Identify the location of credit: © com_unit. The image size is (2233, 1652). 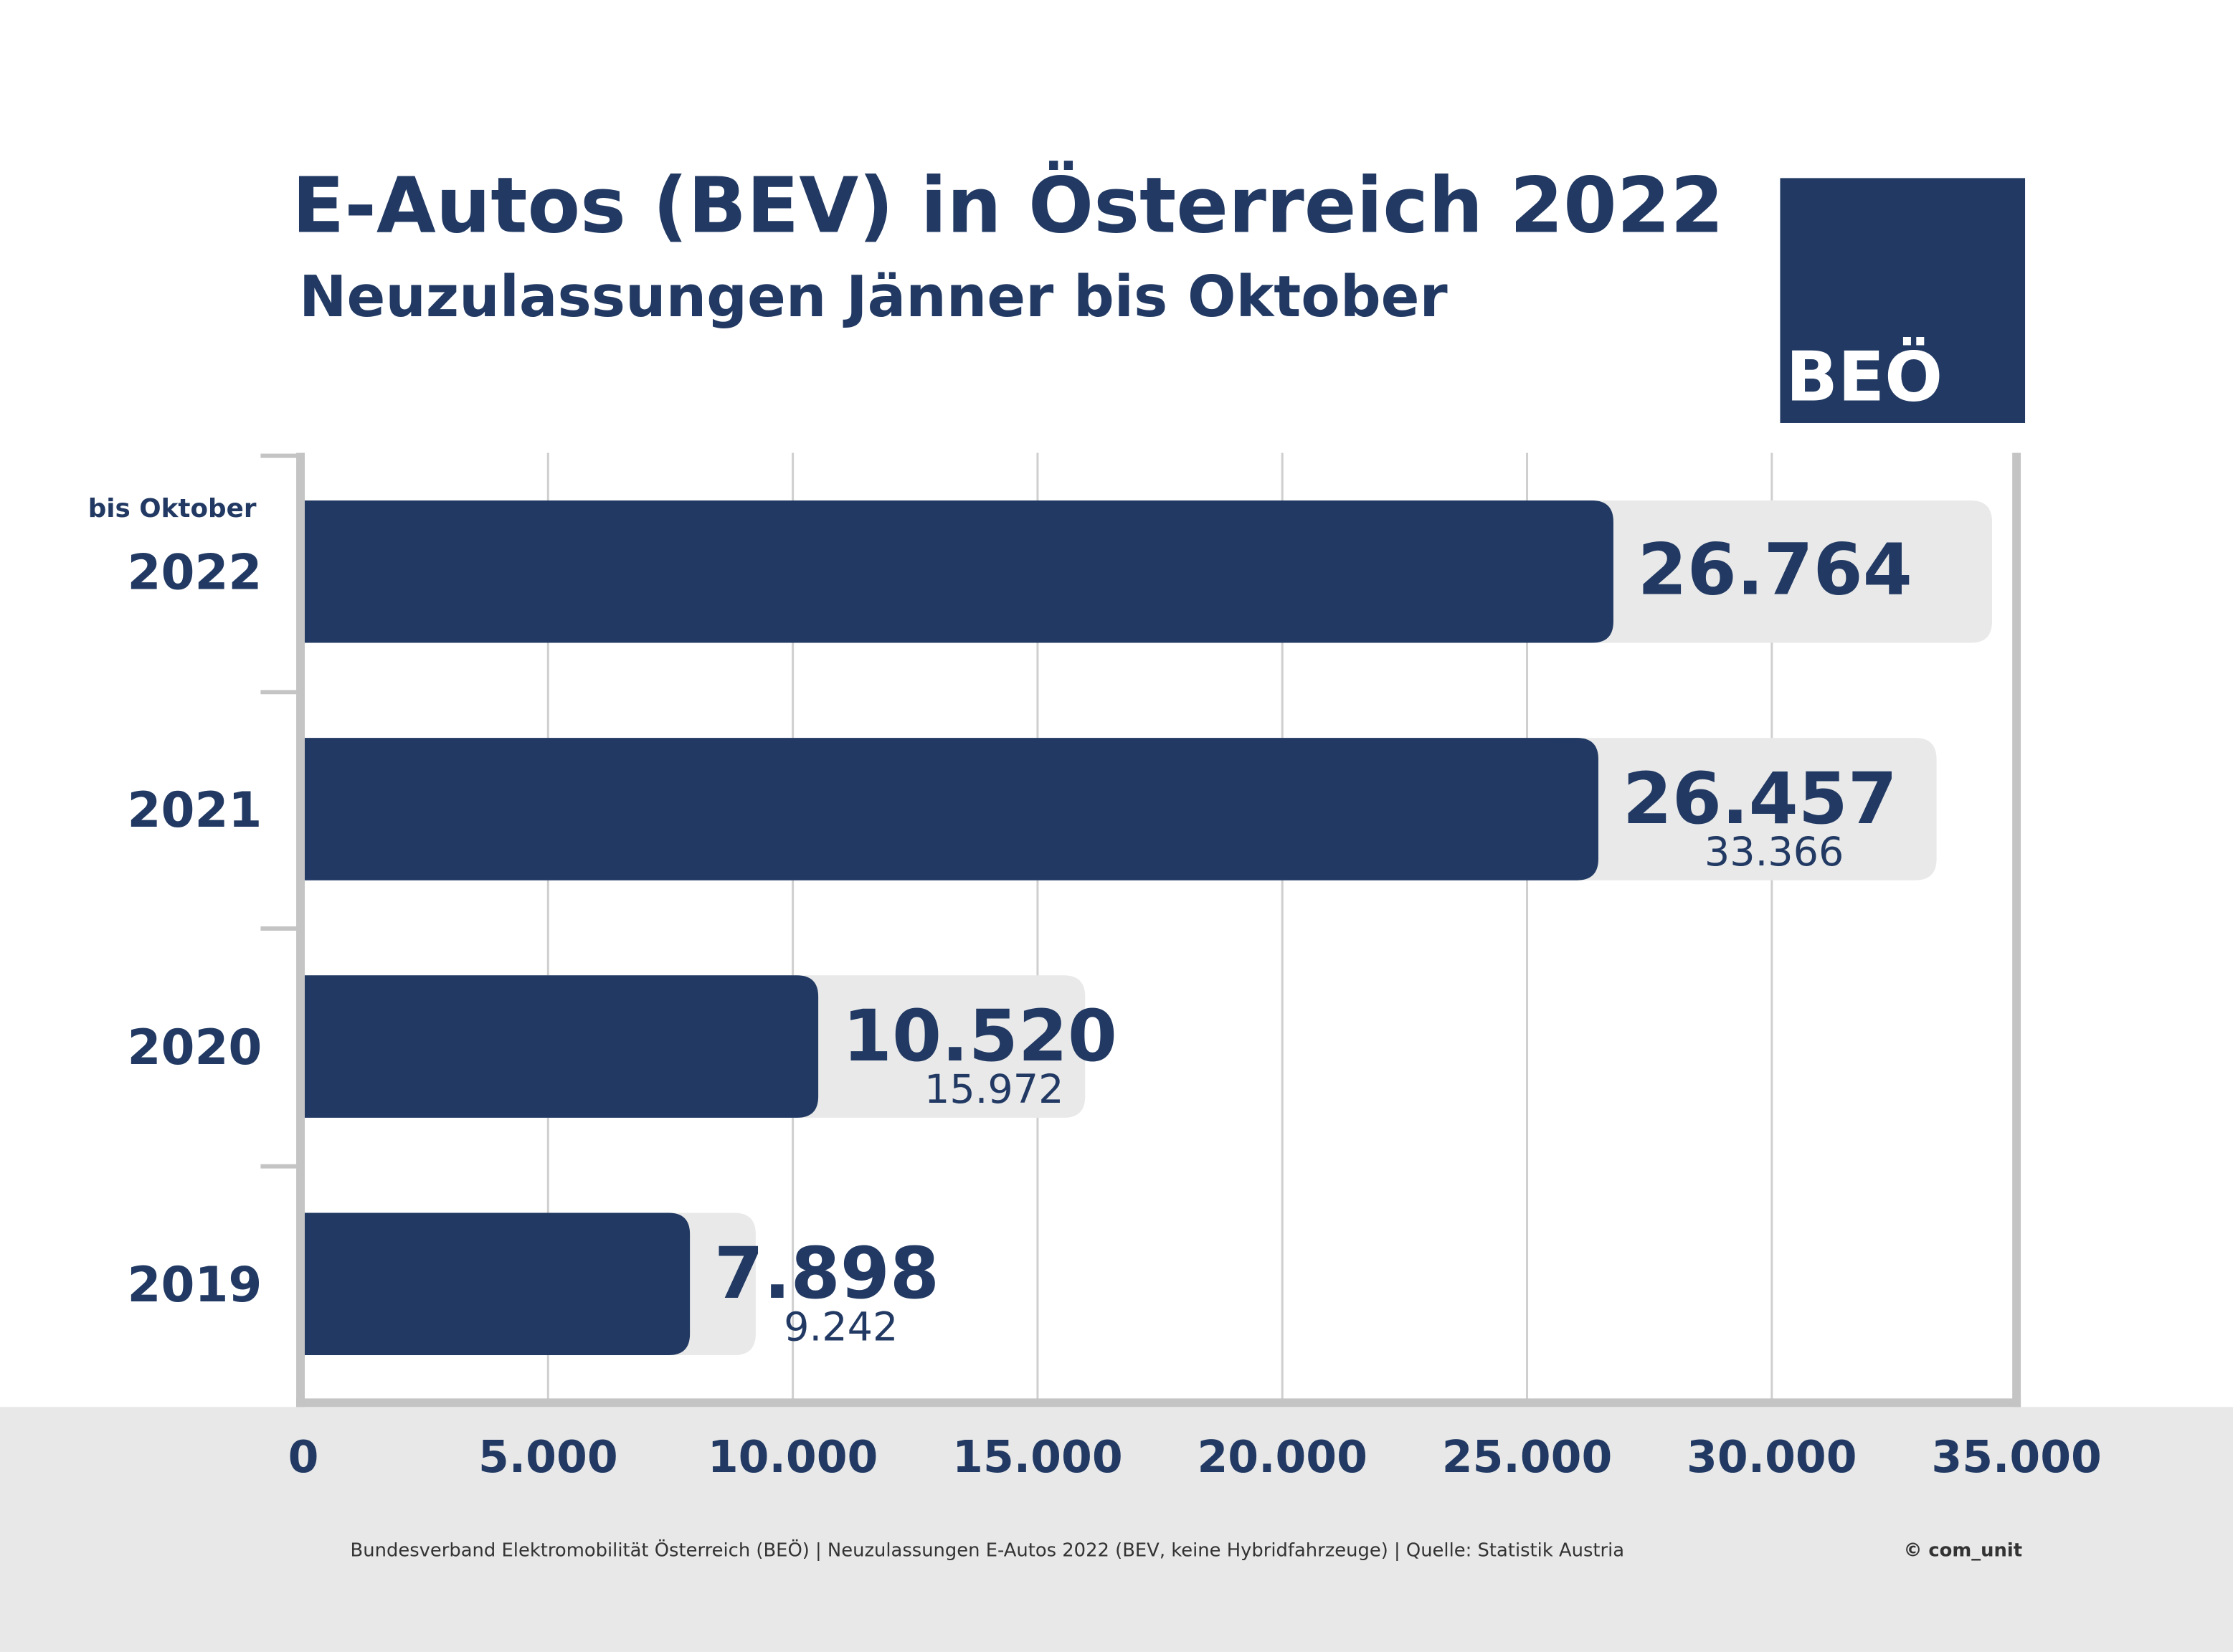
(1963, 1550).